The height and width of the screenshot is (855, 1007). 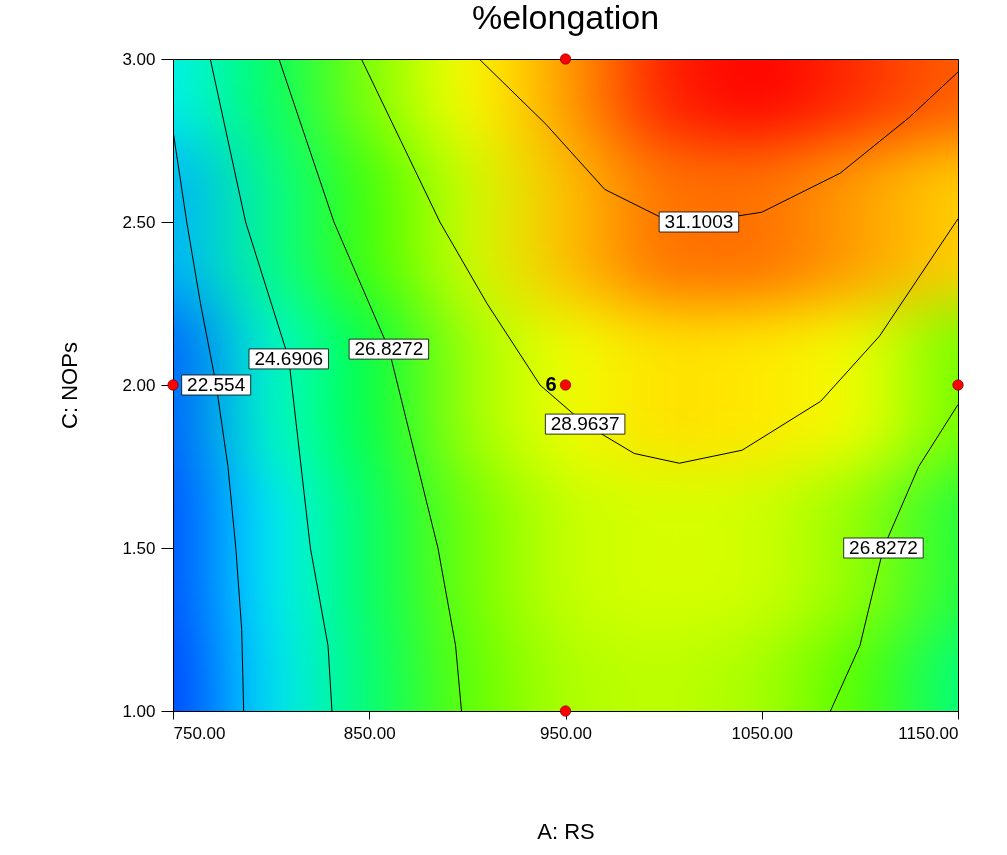 What do you see at coordinates (139, 222) in the screenshot?
I see `y-tick-label: 2.50` at bounding box center [139, 222].